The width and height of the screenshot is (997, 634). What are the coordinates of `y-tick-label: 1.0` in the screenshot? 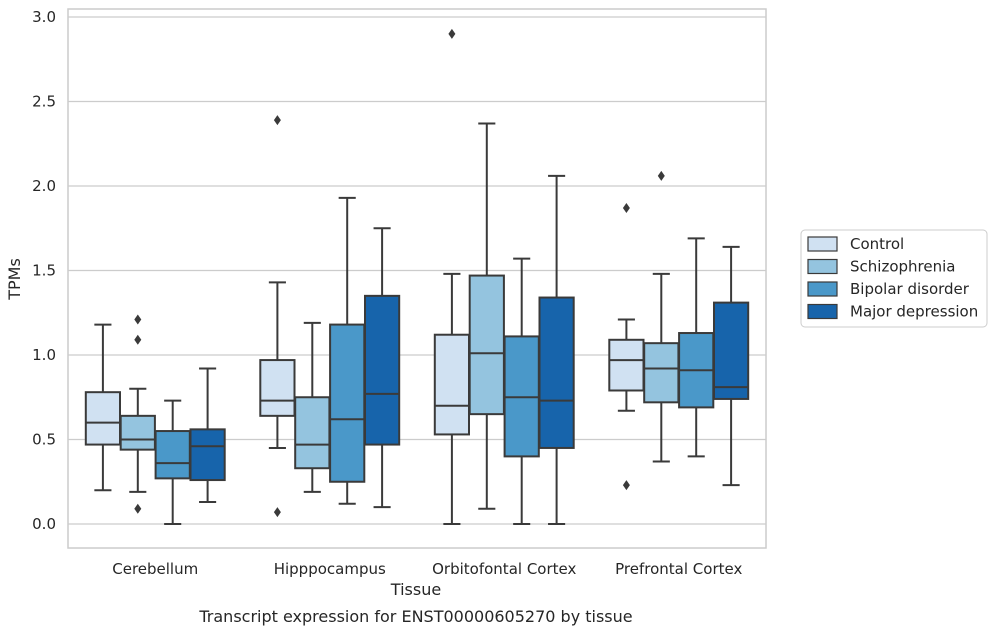 It's located at (44, 355).